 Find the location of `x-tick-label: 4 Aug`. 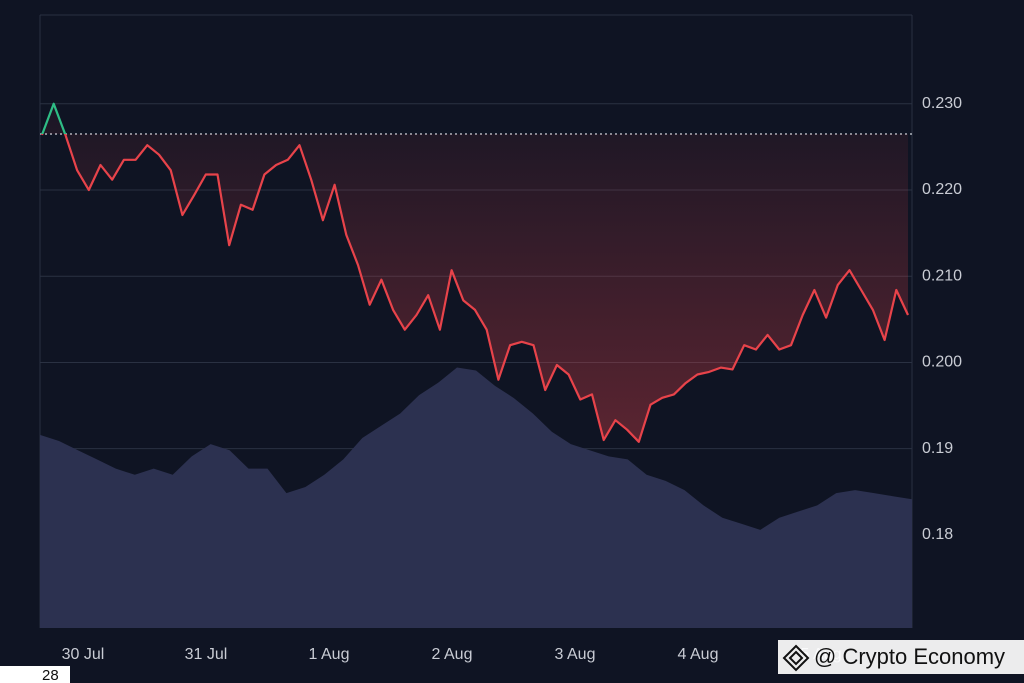

x-tick-label: 4 Aug is located at coordinates (698, 654).